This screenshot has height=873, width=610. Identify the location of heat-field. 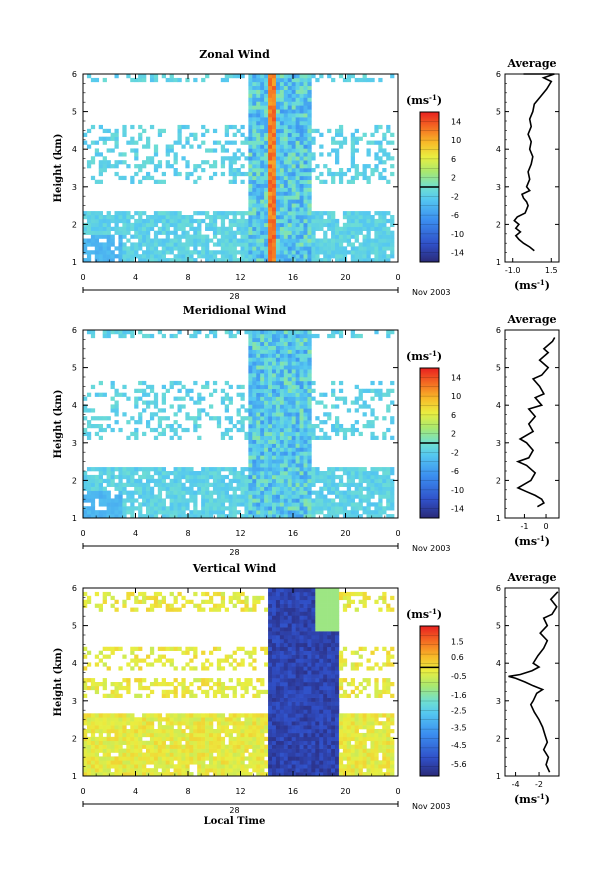
(239, 168).